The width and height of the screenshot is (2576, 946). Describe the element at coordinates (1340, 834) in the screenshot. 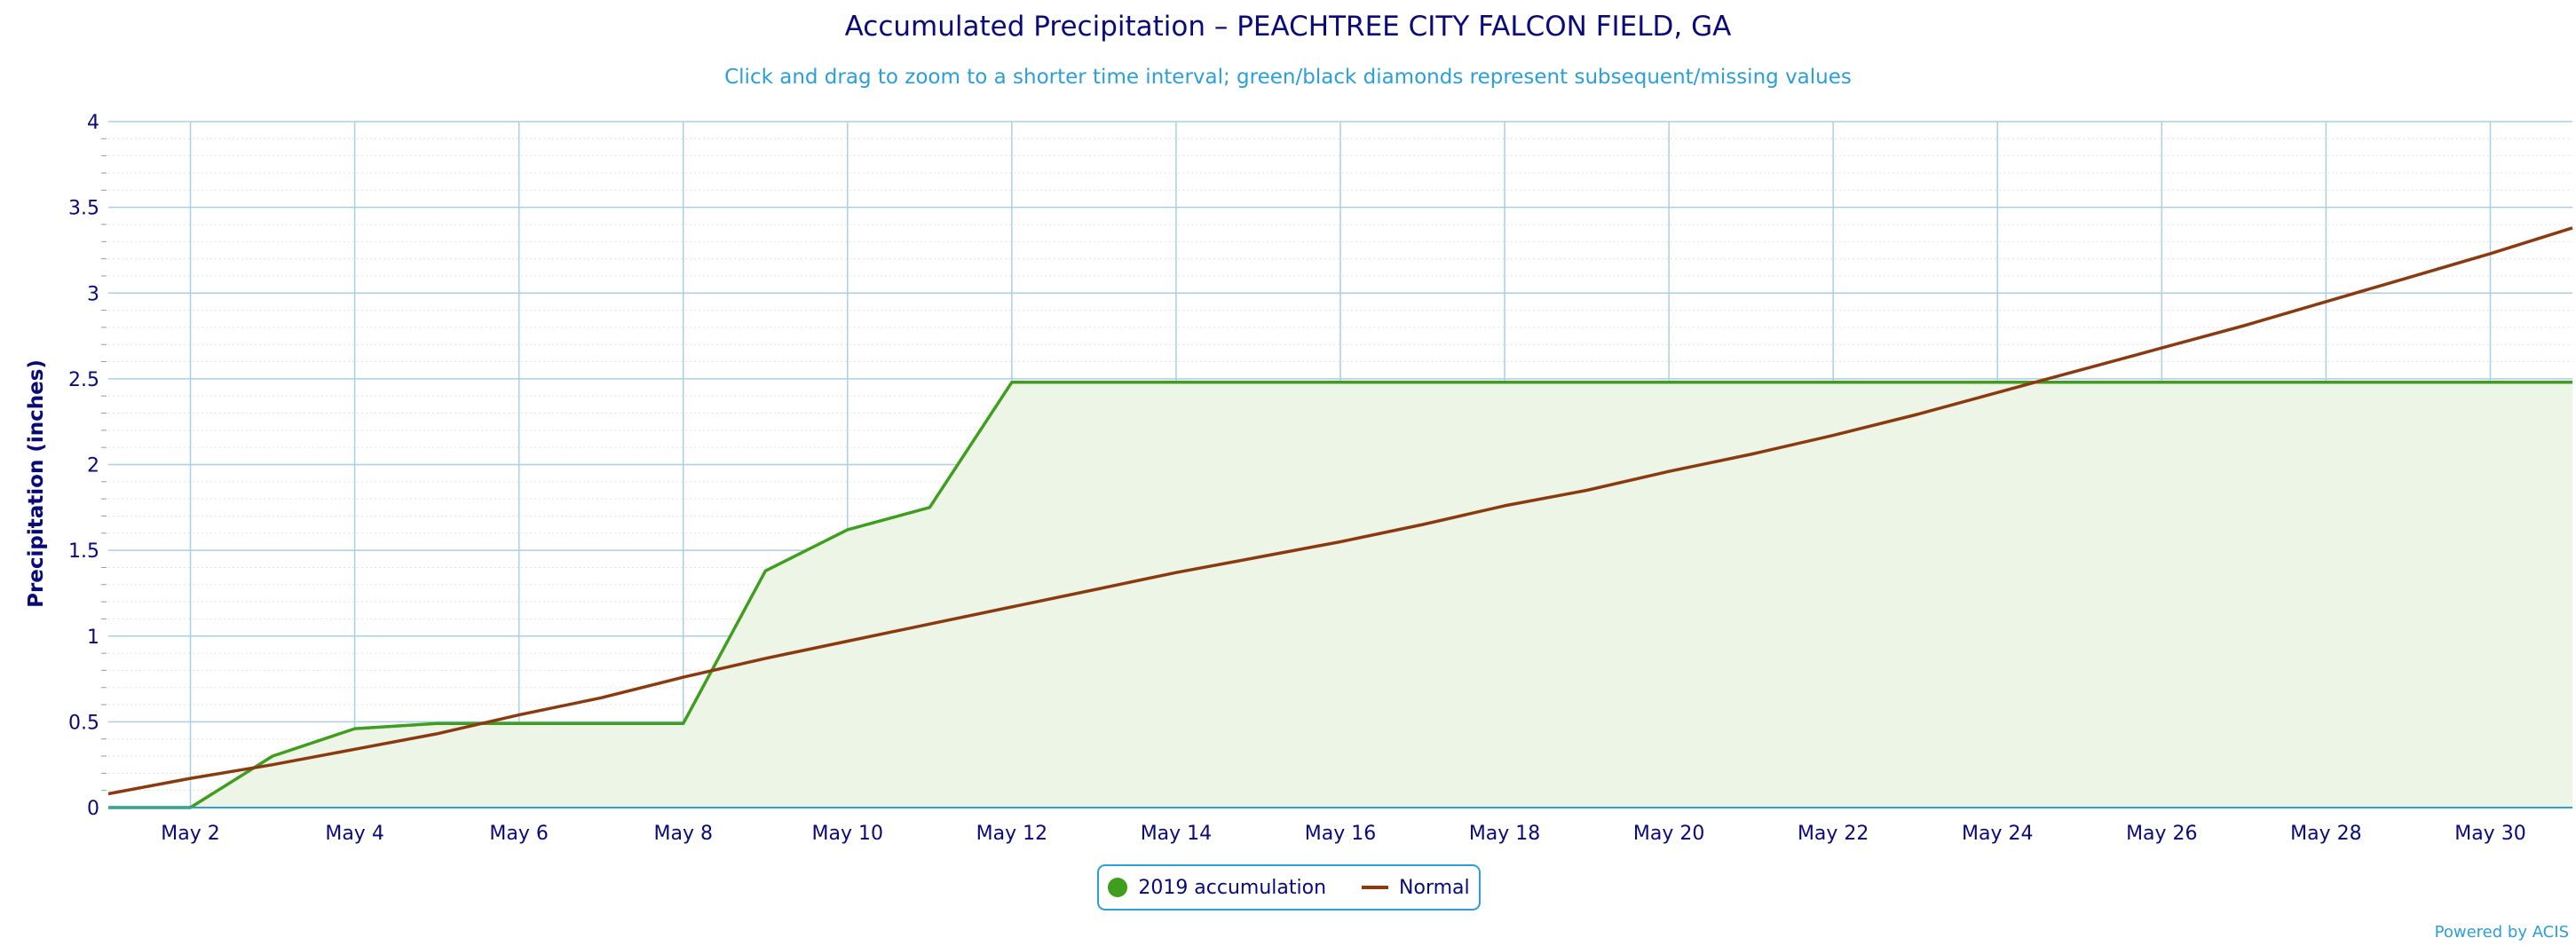

I see `x-tick-label: May 16` at that location.